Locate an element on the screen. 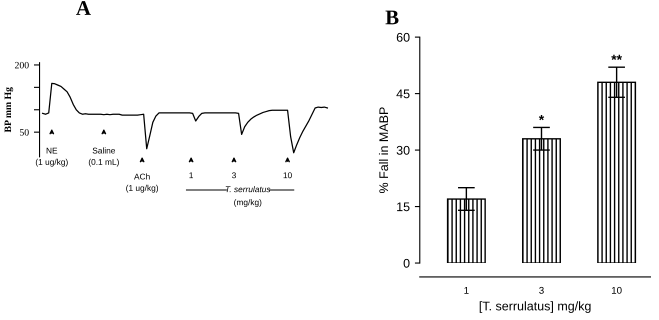 This screenshot has width=659, height=320. annotation: * is located at coordinates (541, 117).